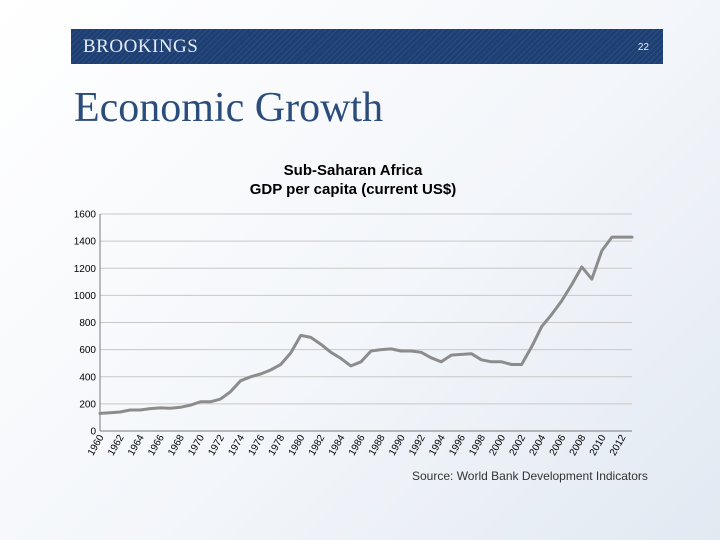 The height and width of the screenshot is (540, 720). I want to click on x-tick-label: 1988, so click(377, 445).